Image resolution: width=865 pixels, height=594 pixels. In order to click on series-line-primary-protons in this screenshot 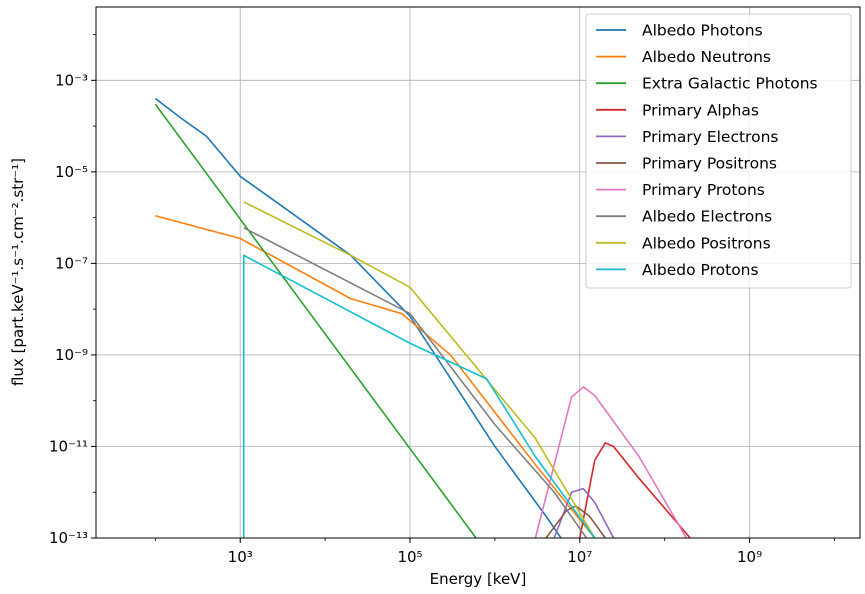, I will do `click(611, 462)`.